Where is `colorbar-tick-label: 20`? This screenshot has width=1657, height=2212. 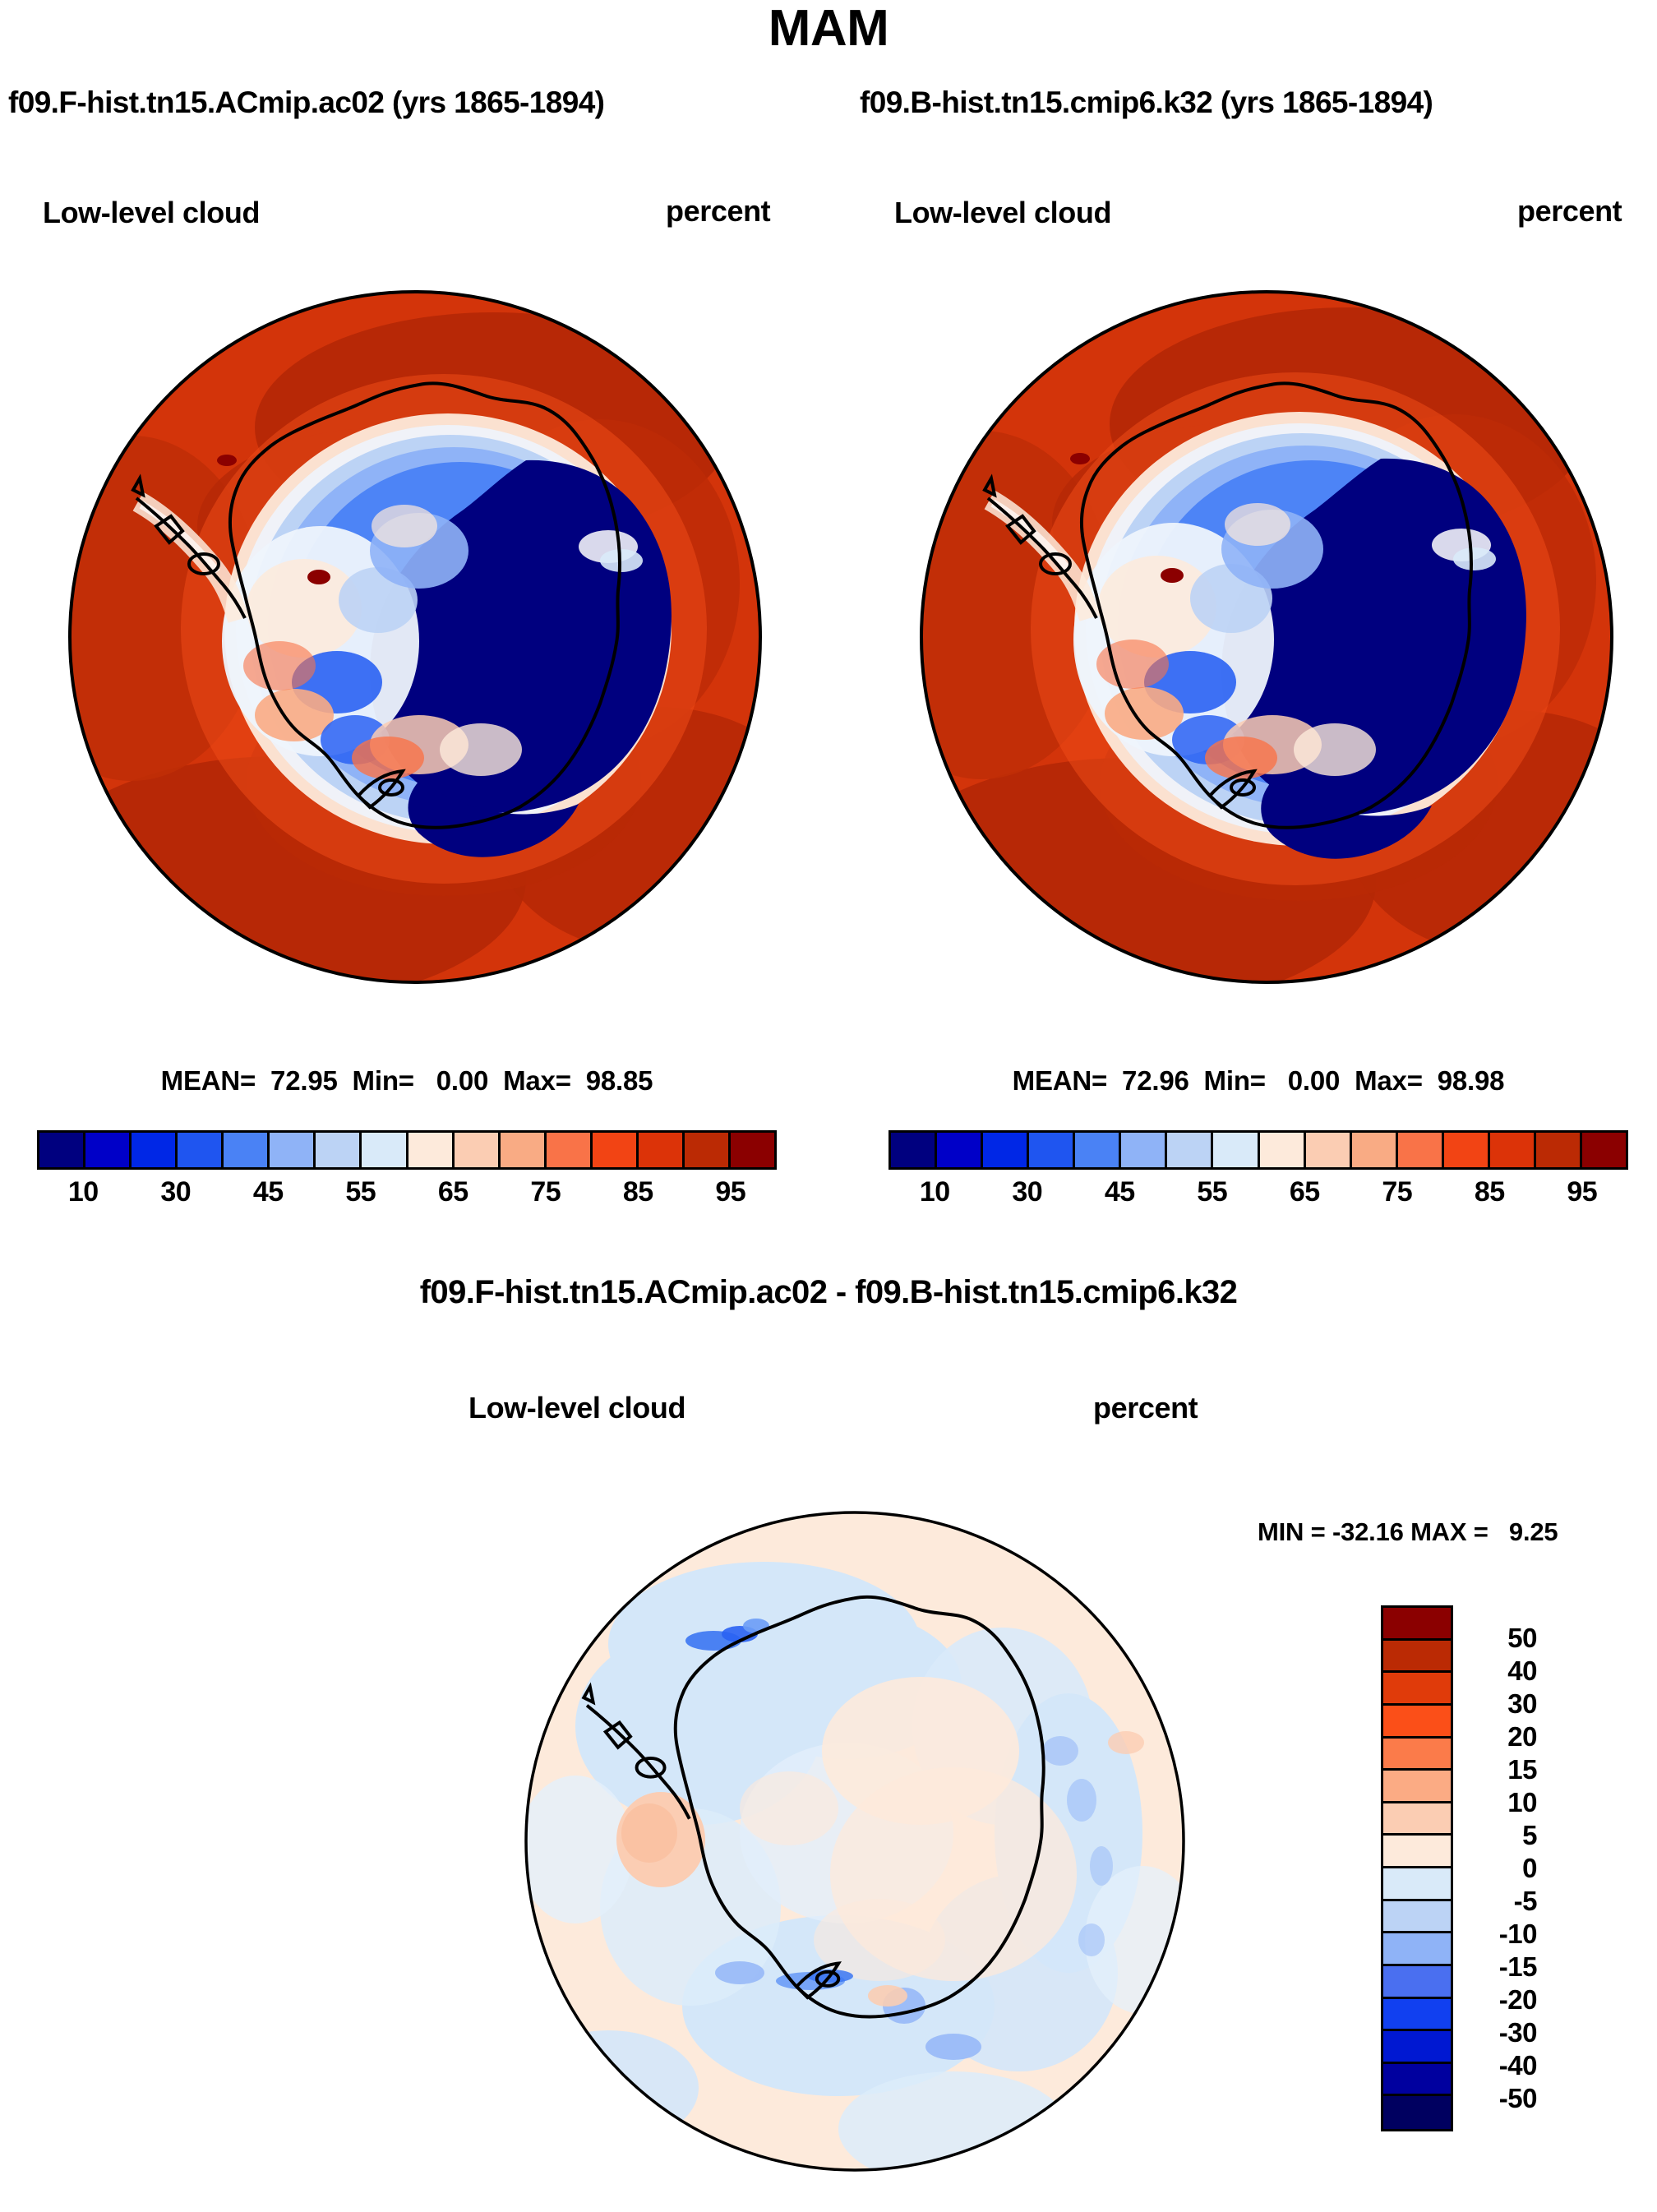
colorbar-tick-label: 20 is located at coordinates (1522, 1737).